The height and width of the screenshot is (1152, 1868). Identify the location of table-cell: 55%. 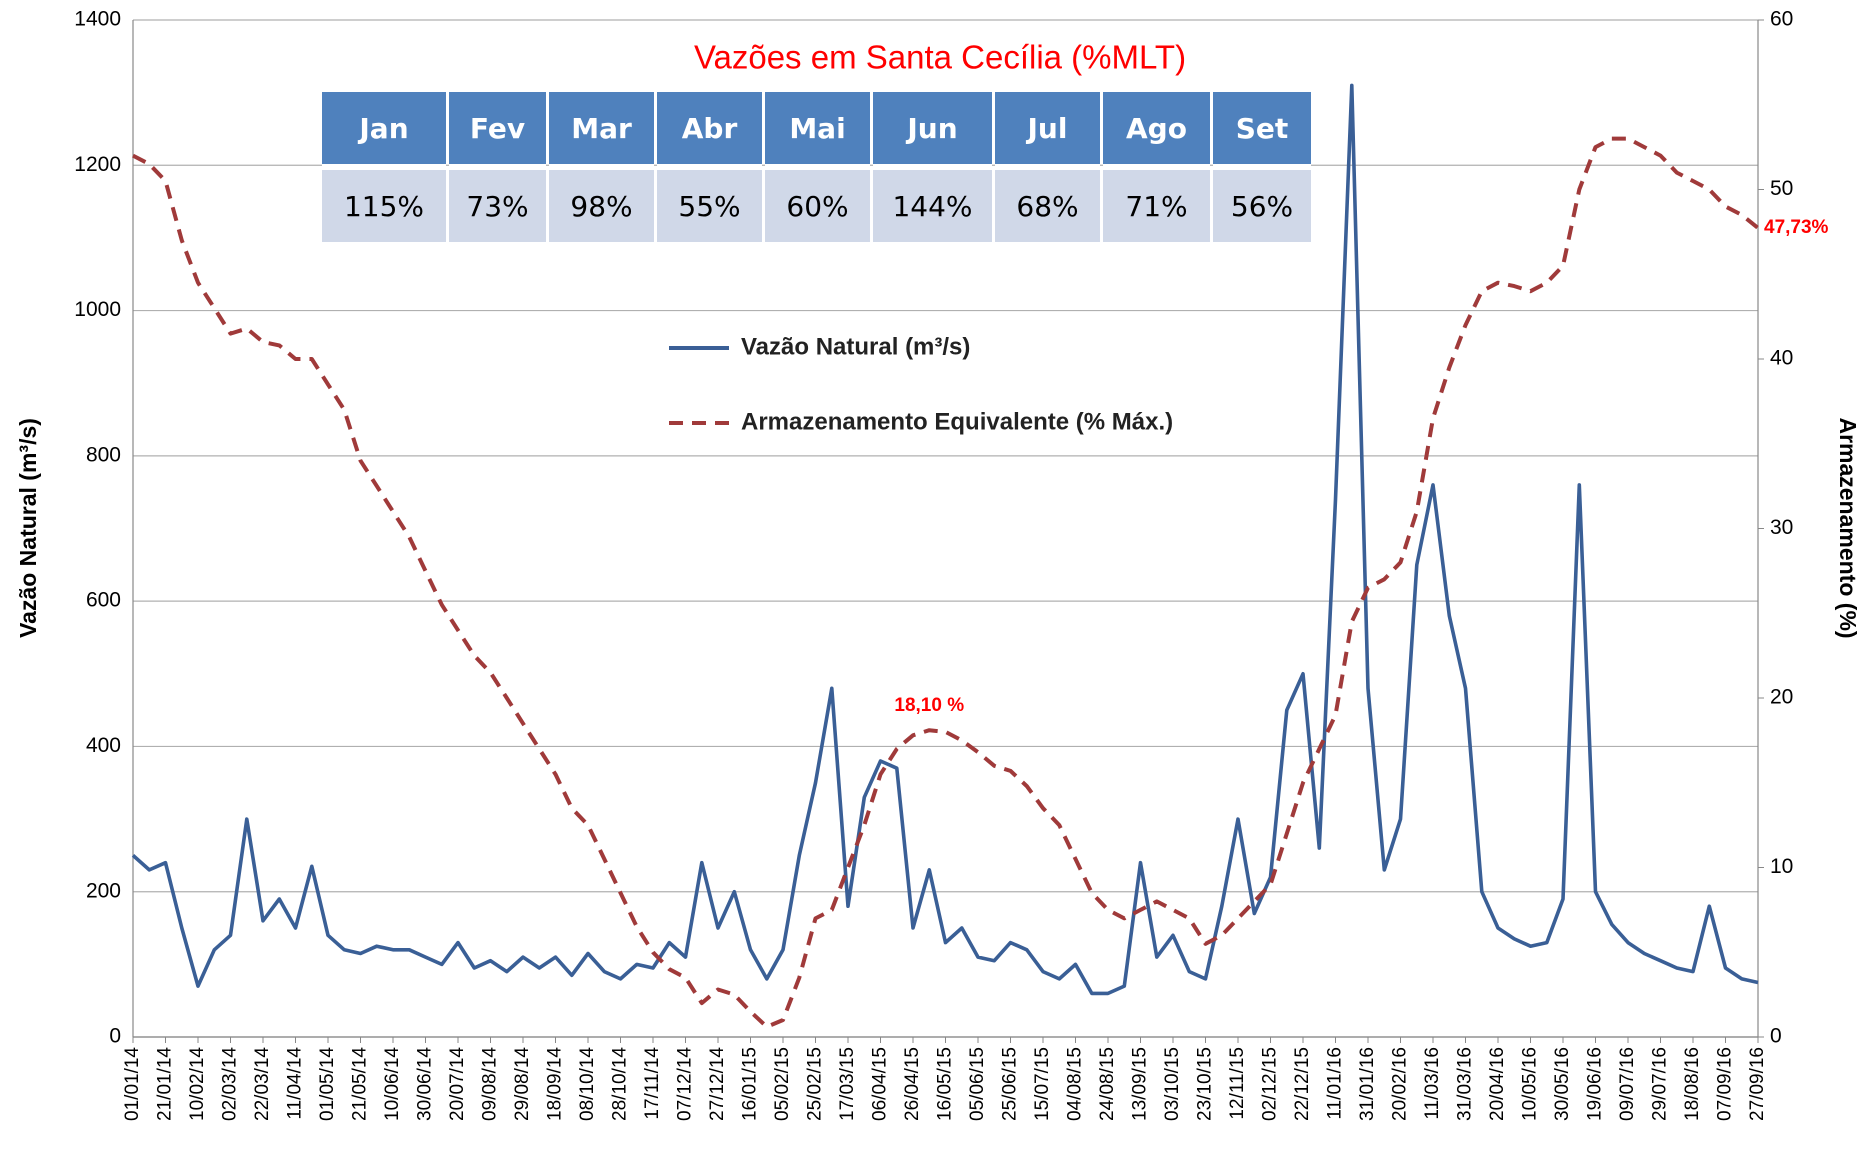
(709, 203).